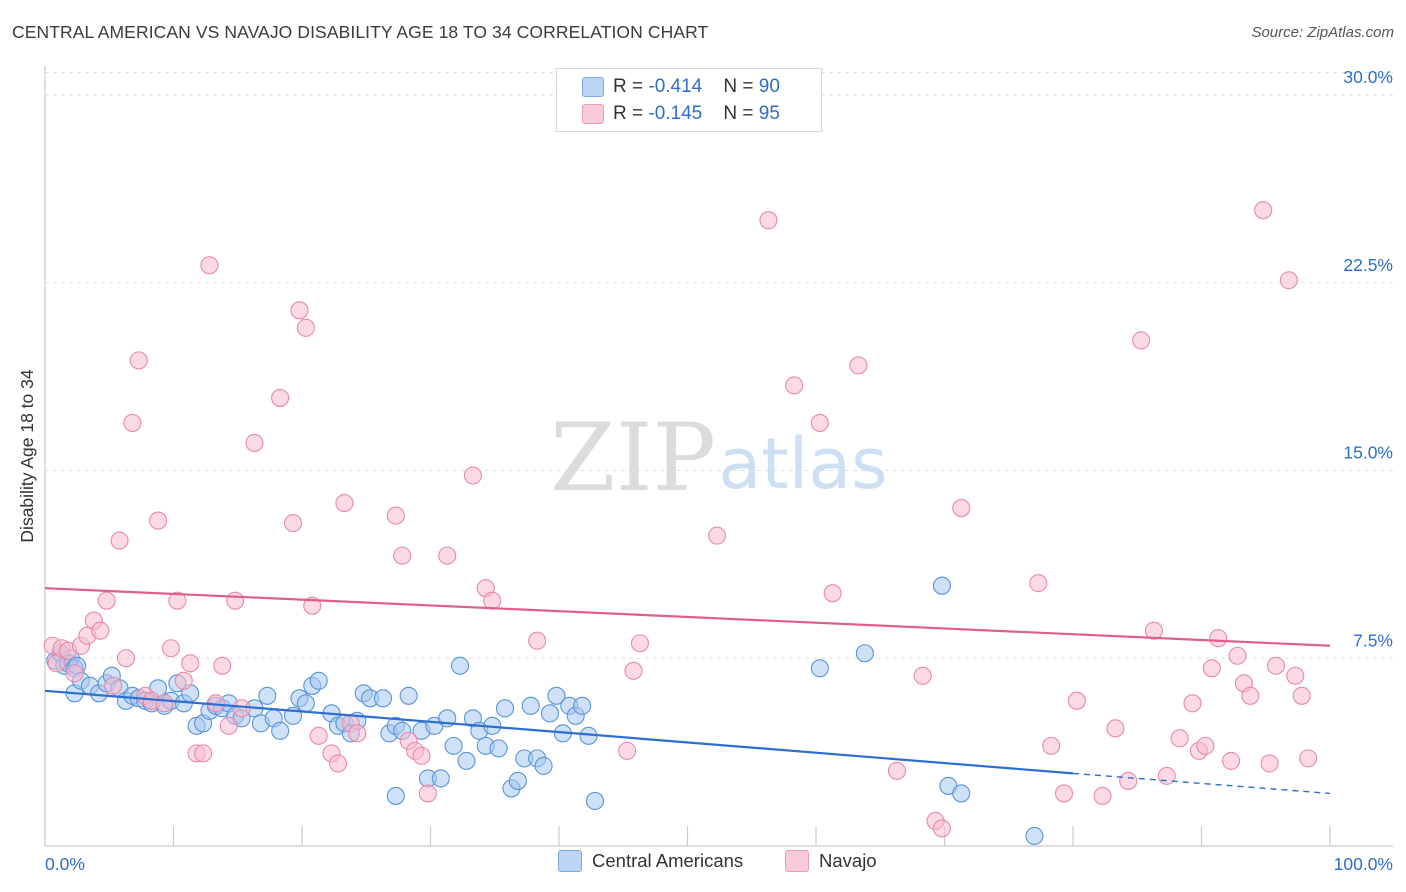 This screenshot has width=1406, height=892. I want to click on legend-r-value: -0.414, so click(675, 86).